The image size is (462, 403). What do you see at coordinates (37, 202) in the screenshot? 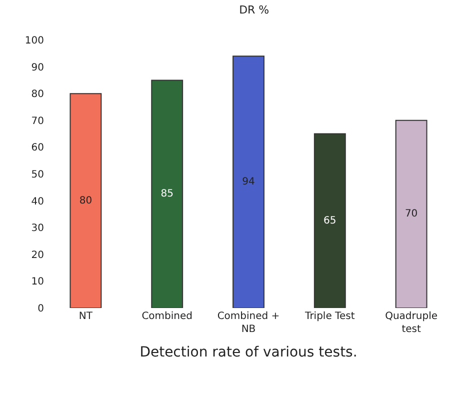
I see `y-tick-label: 40` at bounding box center [37, 202].